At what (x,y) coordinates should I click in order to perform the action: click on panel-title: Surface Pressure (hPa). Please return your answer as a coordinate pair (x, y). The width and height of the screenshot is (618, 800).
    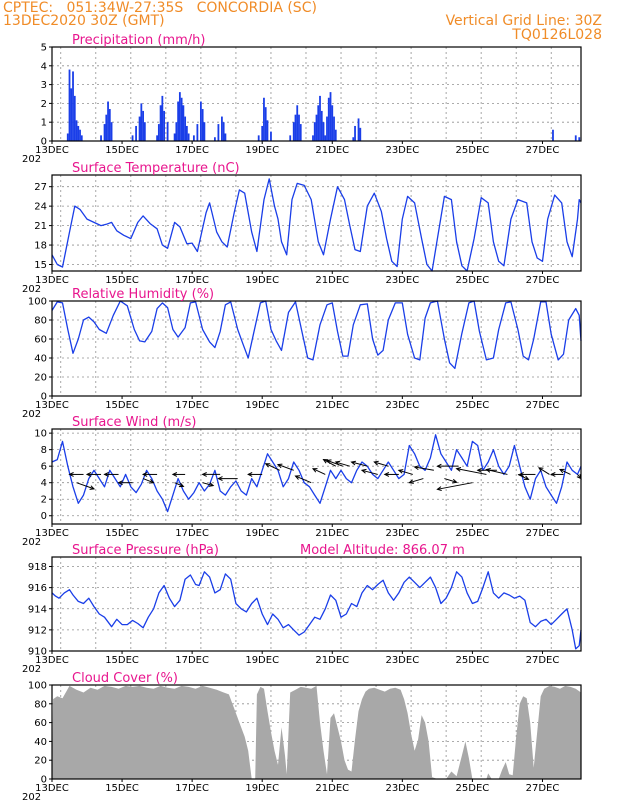
    Looking at the image, I should click on (145, 550).